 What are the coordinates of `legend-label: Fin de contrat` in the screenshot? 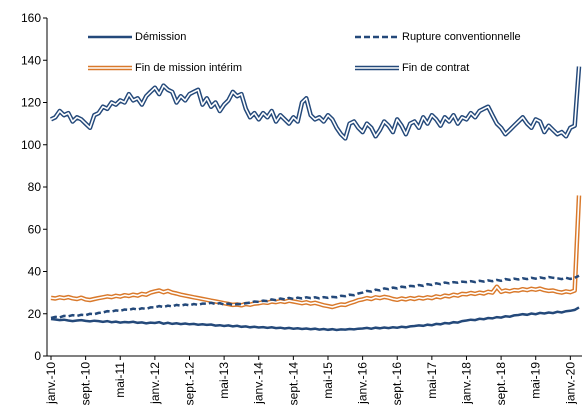 It's located at (435, 68).